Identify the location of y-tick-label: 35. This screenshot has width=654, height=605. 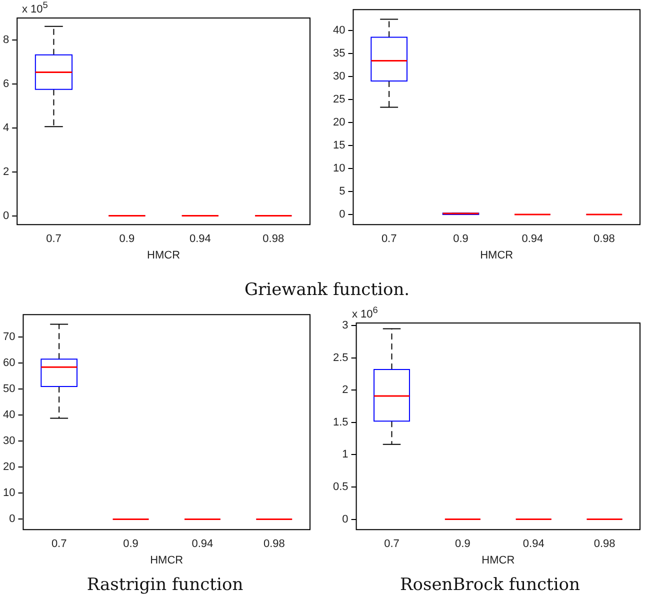
(339, 53).